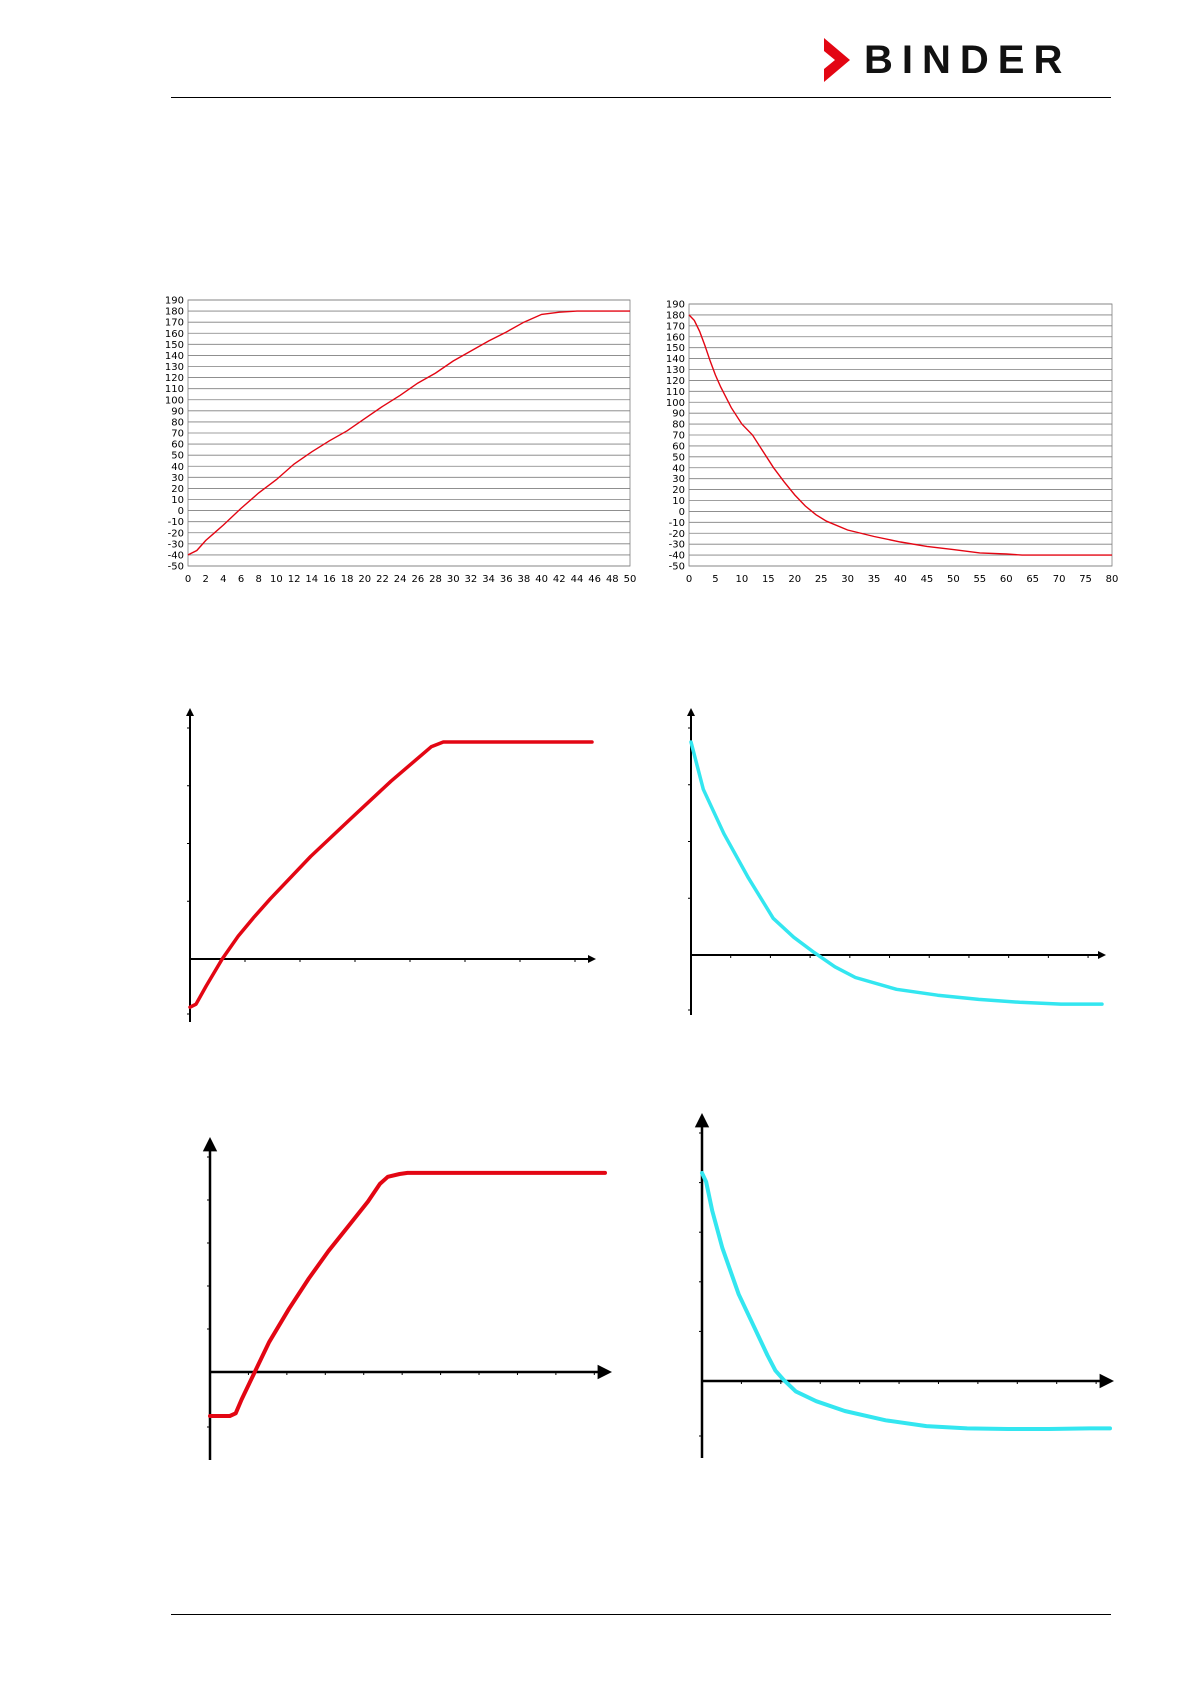  I want to click on x-tick-label: 12, so click(294, 579).